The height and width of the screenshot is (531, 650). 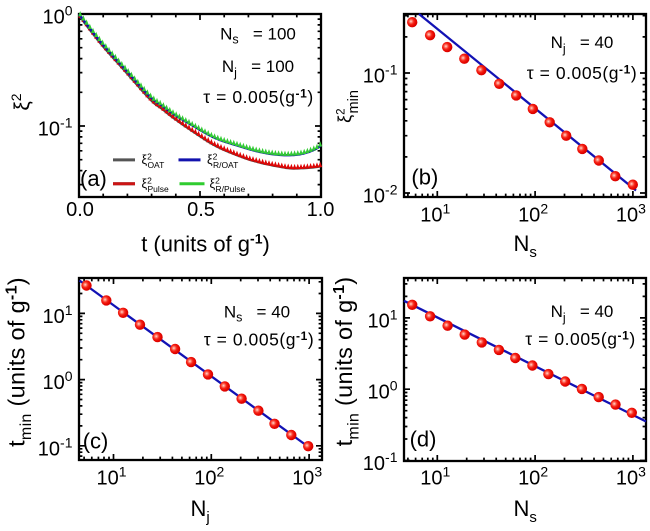 What do you see at coordinates (423, 439) in the screenshot?
I see `svg-text: (d)` at bounding box center [423, 439].